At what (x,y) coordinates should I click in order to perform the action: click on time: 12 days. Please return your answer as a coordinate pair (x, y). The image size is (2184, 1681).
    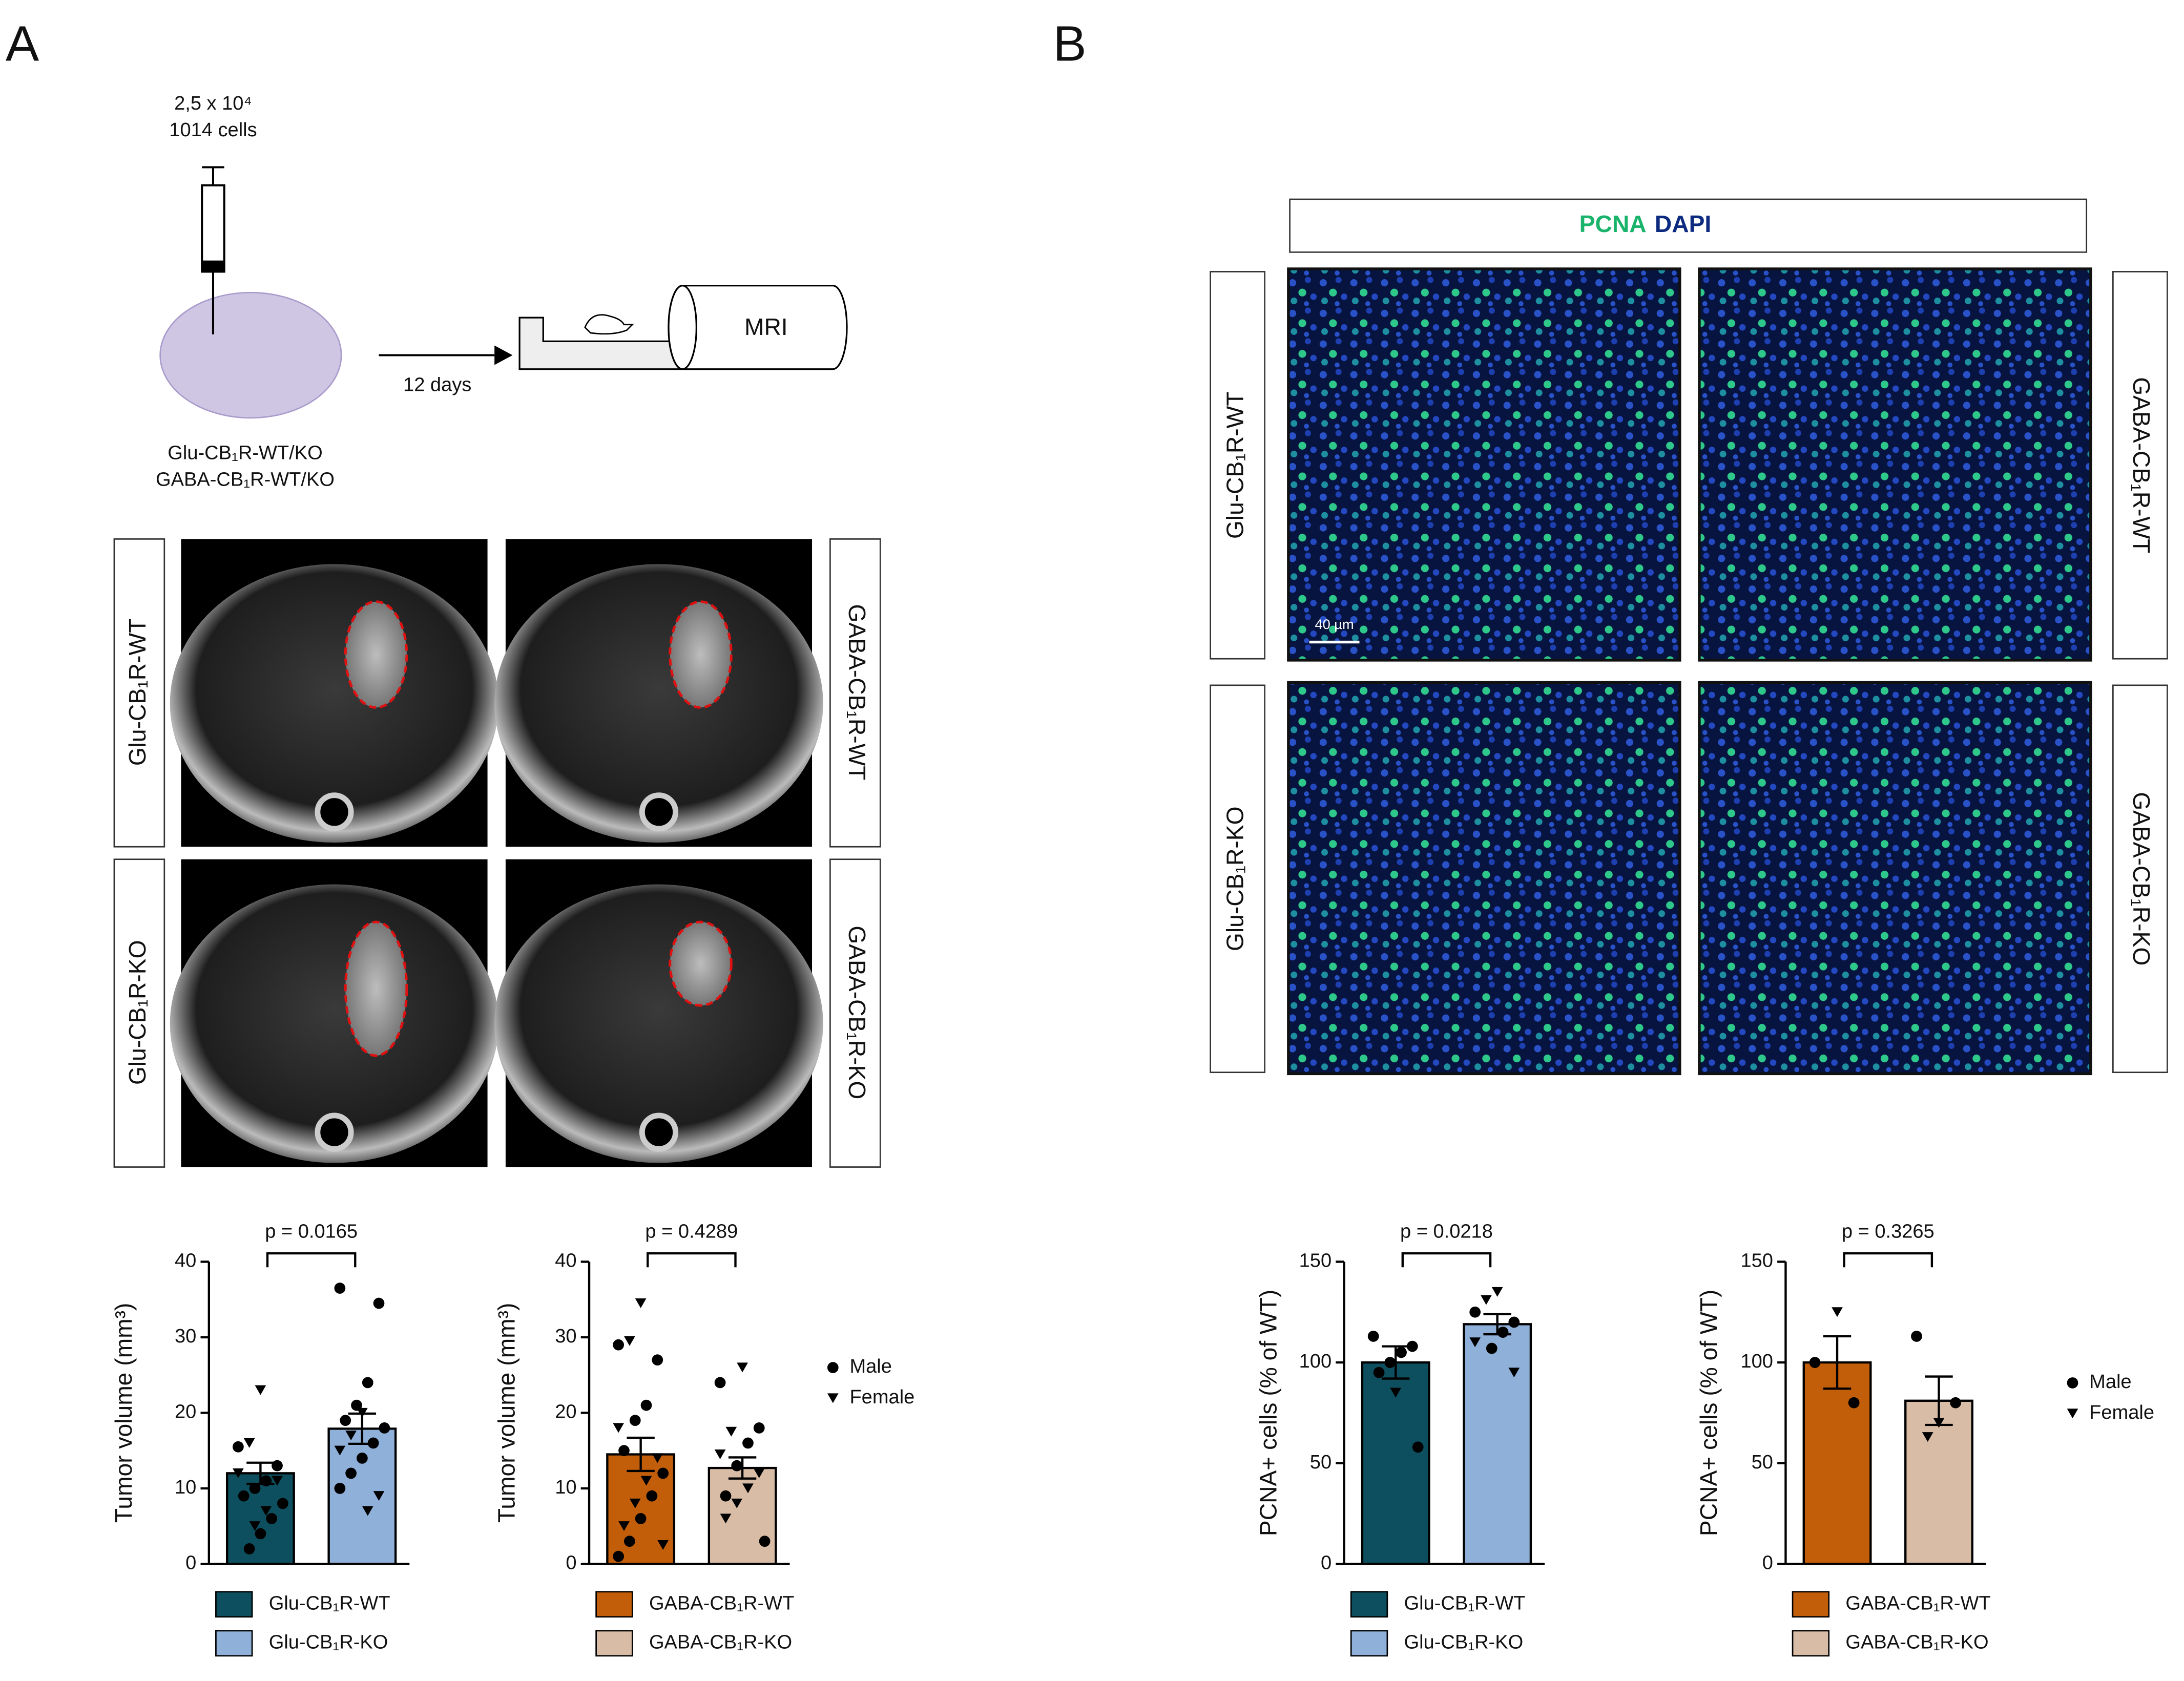
    Looking at the image, I should click on (437, 384).